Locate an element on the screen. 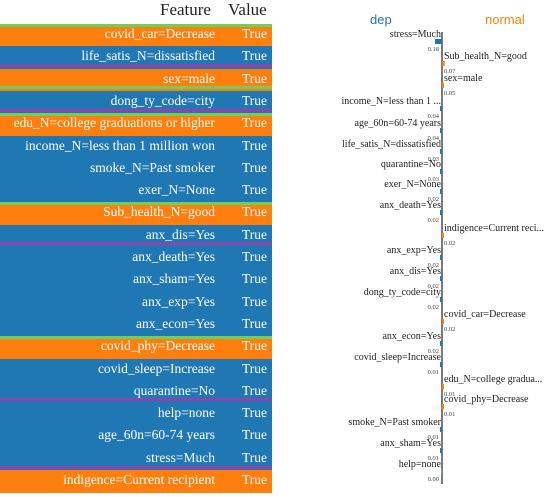 The height and width of the screenshot is (497, 550). bar-label: anx_exp=Yes is located at coordinates (414, 250).